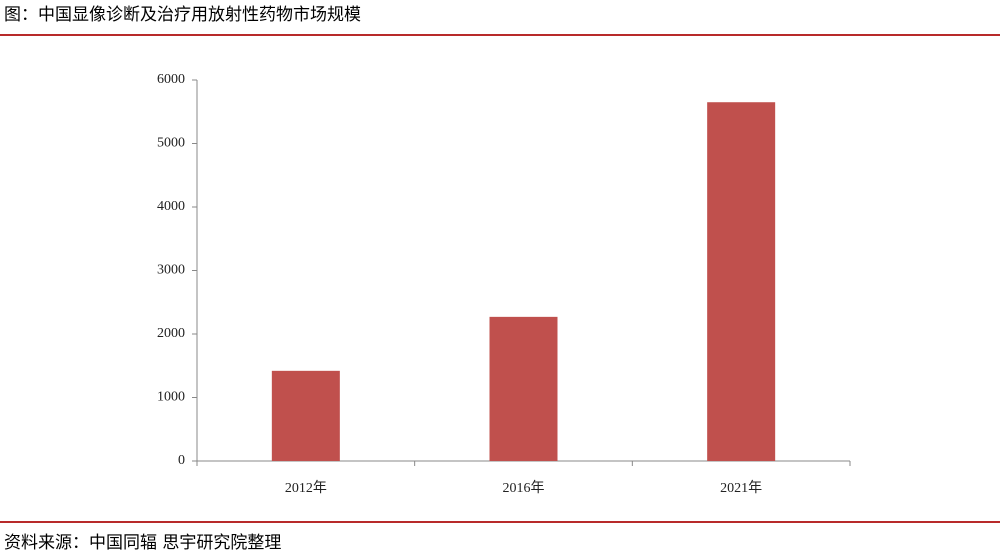 The width and height of the screenshot is (1000, 557). What do you see at coordinates (142, 543) in the screenshot?
I see `source-note: 资料来源：中国同辐 思宇研究院整理` at bounding box center [142, 543].